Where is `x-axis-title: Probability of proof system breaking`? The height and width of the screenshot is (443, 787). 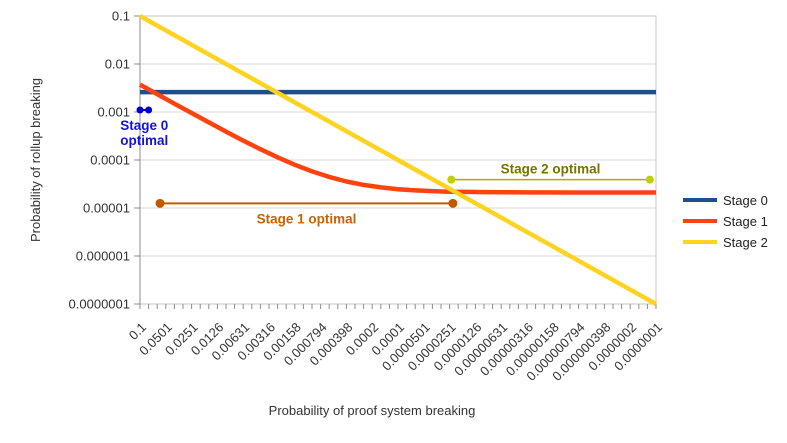
x-axis-title: Probability of proof system breaking is located at coordinates (372, 410).